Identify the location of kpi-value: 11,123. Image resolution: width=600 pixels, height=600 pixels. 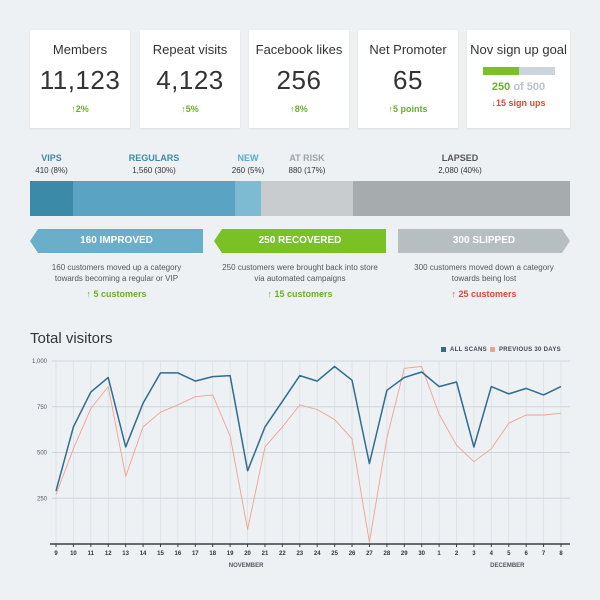
(80, 80).